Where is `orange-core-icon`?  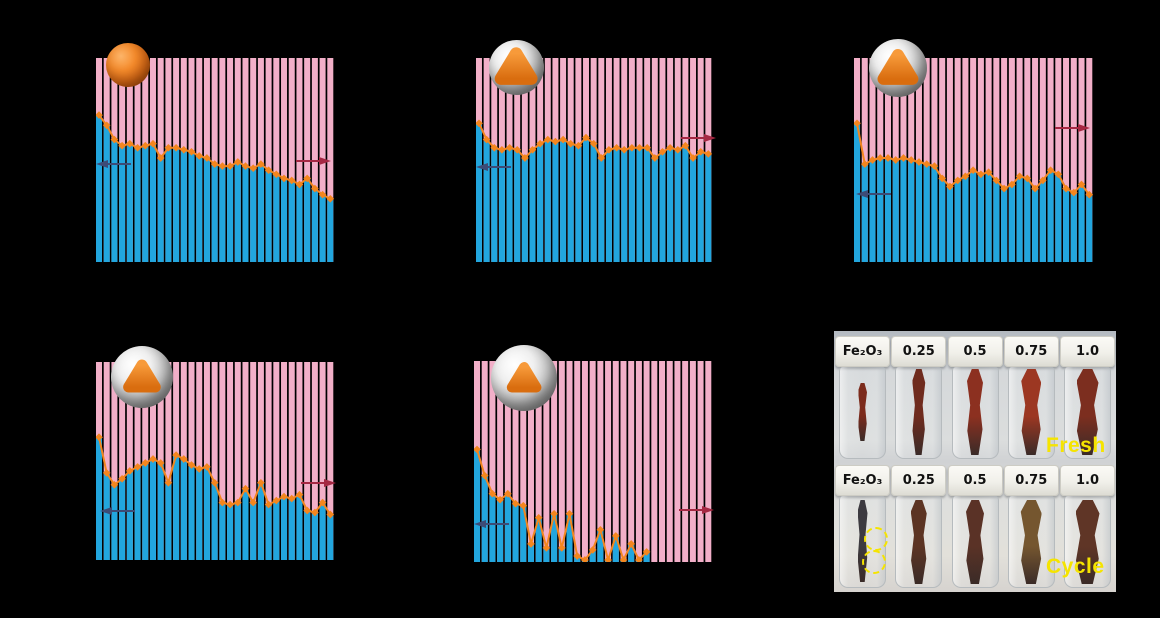
orange-core-icon is located at coordinates (516, 66).